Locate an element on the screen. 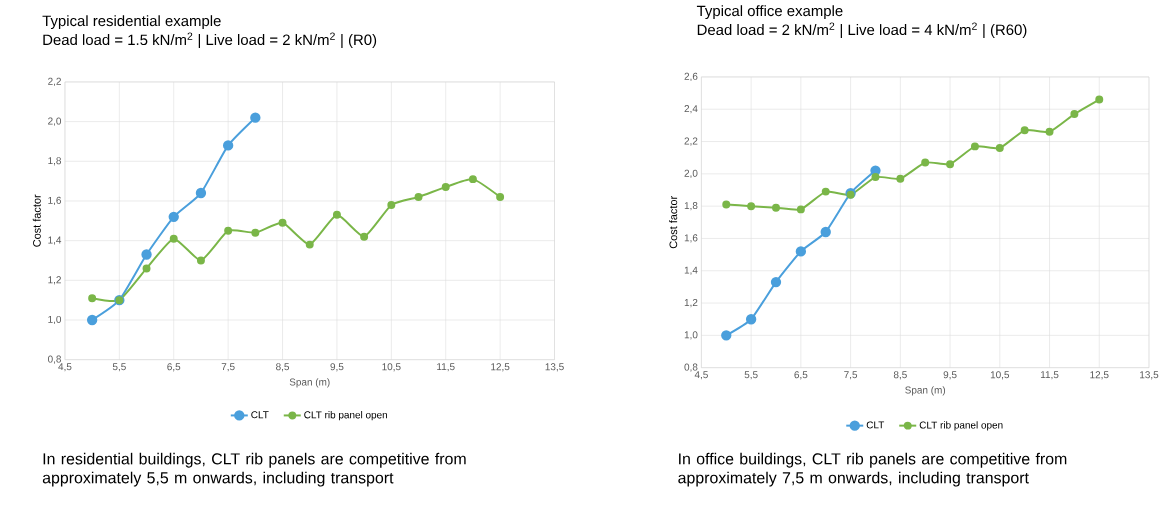 The height and width of the screenshot is (515, 1162). text: In office buildings, CLT rib panels are competitive from approximately 7,5 m onwards, including transport is located at coordinates (872, 470).